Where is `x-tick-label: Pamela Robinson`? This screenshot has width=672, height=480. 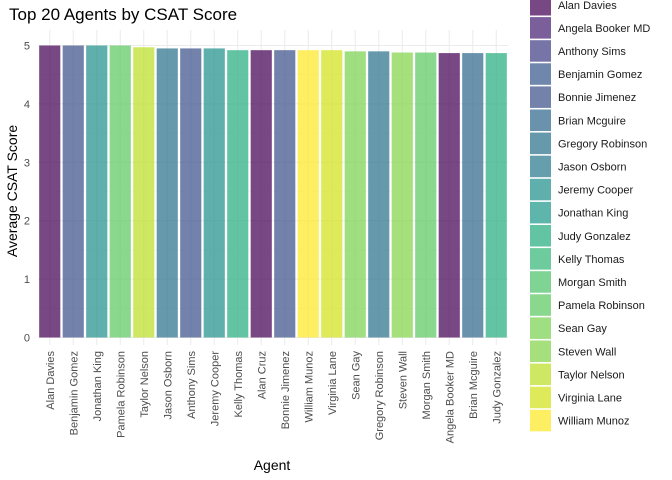 x-tick-label: Pamela Robinson is located at coordinates (121, 394).